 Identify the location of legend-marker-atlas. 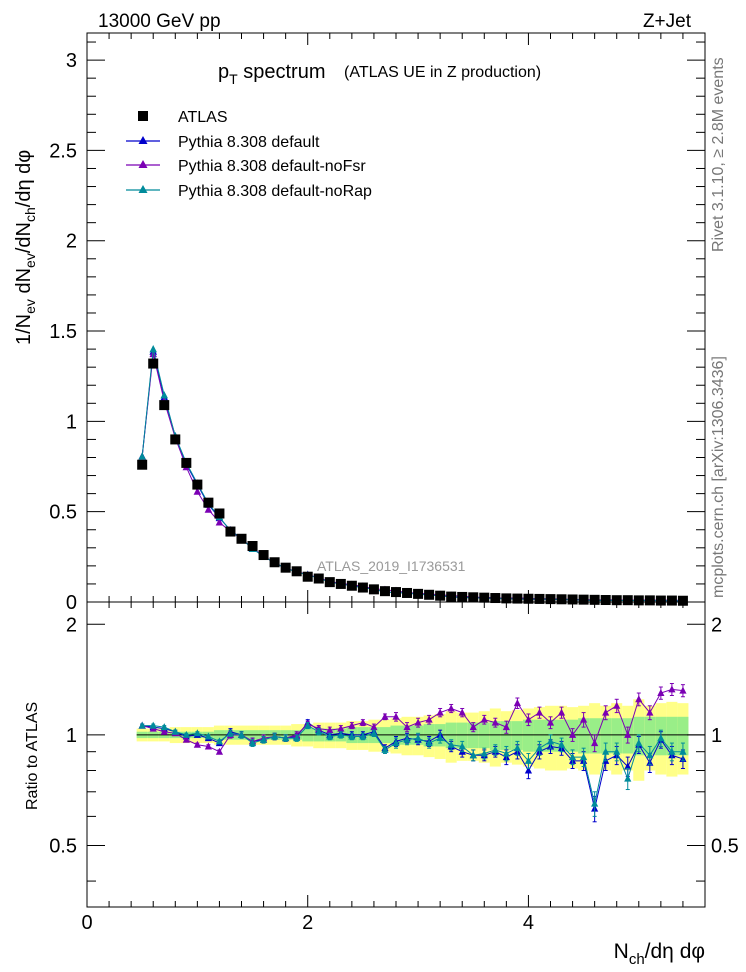
(143, 116).